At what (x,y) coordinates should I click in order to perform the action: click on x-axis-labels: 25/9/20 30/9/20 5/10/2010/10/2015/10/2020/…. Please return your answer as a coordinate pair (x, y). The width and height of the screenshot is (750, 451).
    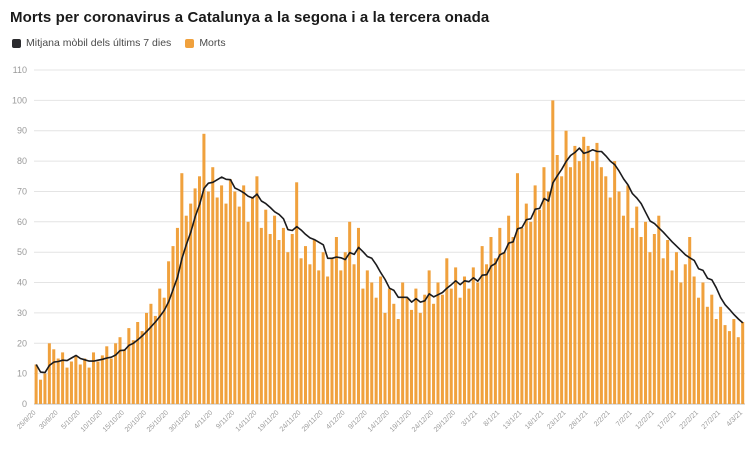
    Looking at the image, I should click on (380, 421).